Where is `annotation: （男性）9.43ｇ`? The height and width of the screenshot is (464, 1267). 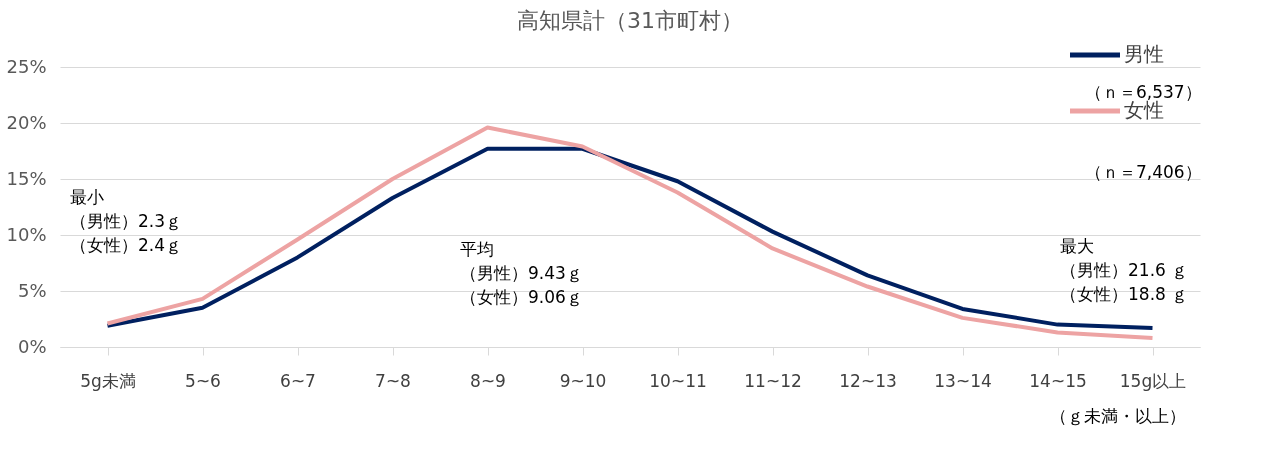 annotation: （男性）9.43ｇ is located at coordinates (521, 273).